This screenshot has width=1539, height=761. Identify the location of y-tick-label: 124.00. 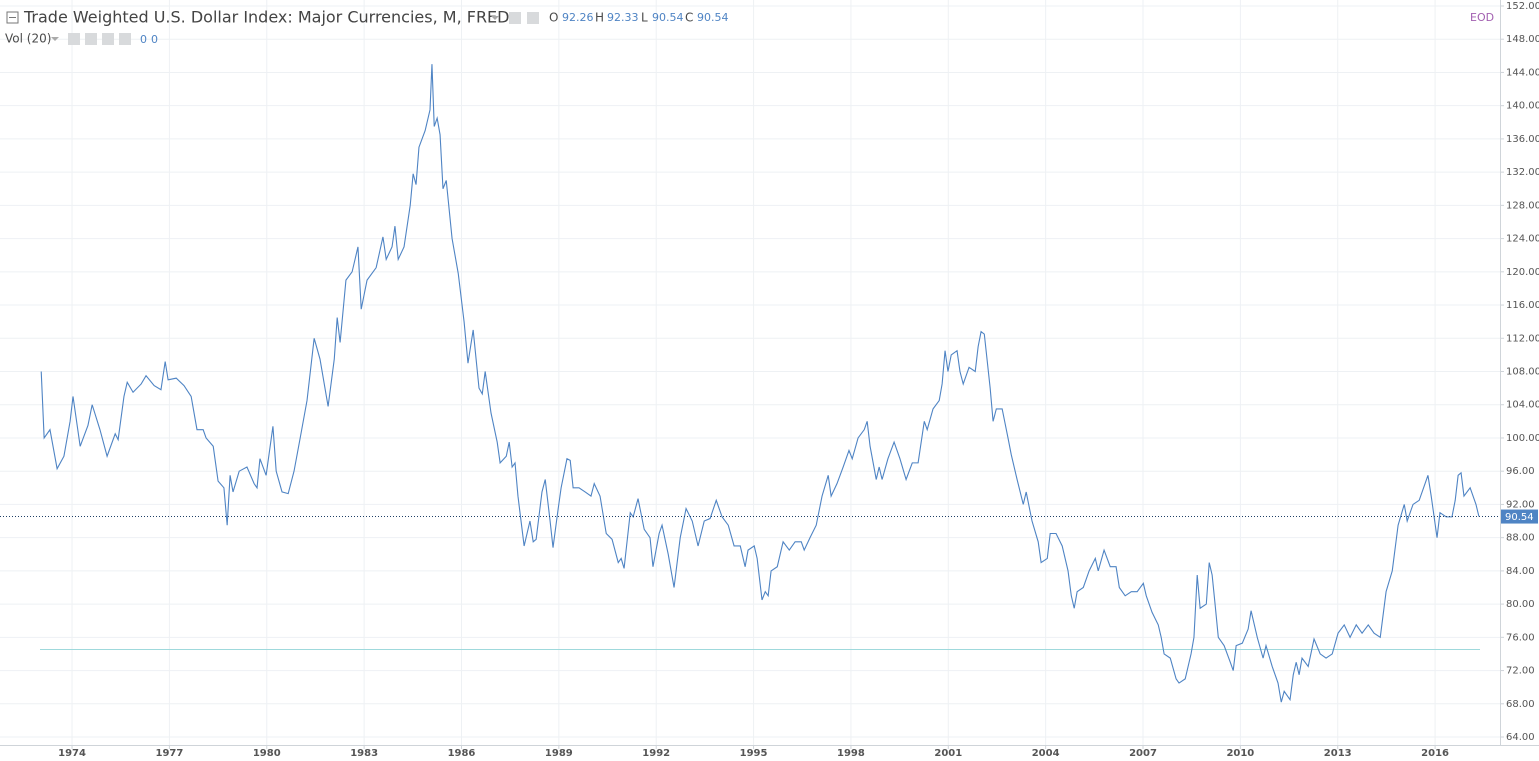
(1522, 239).